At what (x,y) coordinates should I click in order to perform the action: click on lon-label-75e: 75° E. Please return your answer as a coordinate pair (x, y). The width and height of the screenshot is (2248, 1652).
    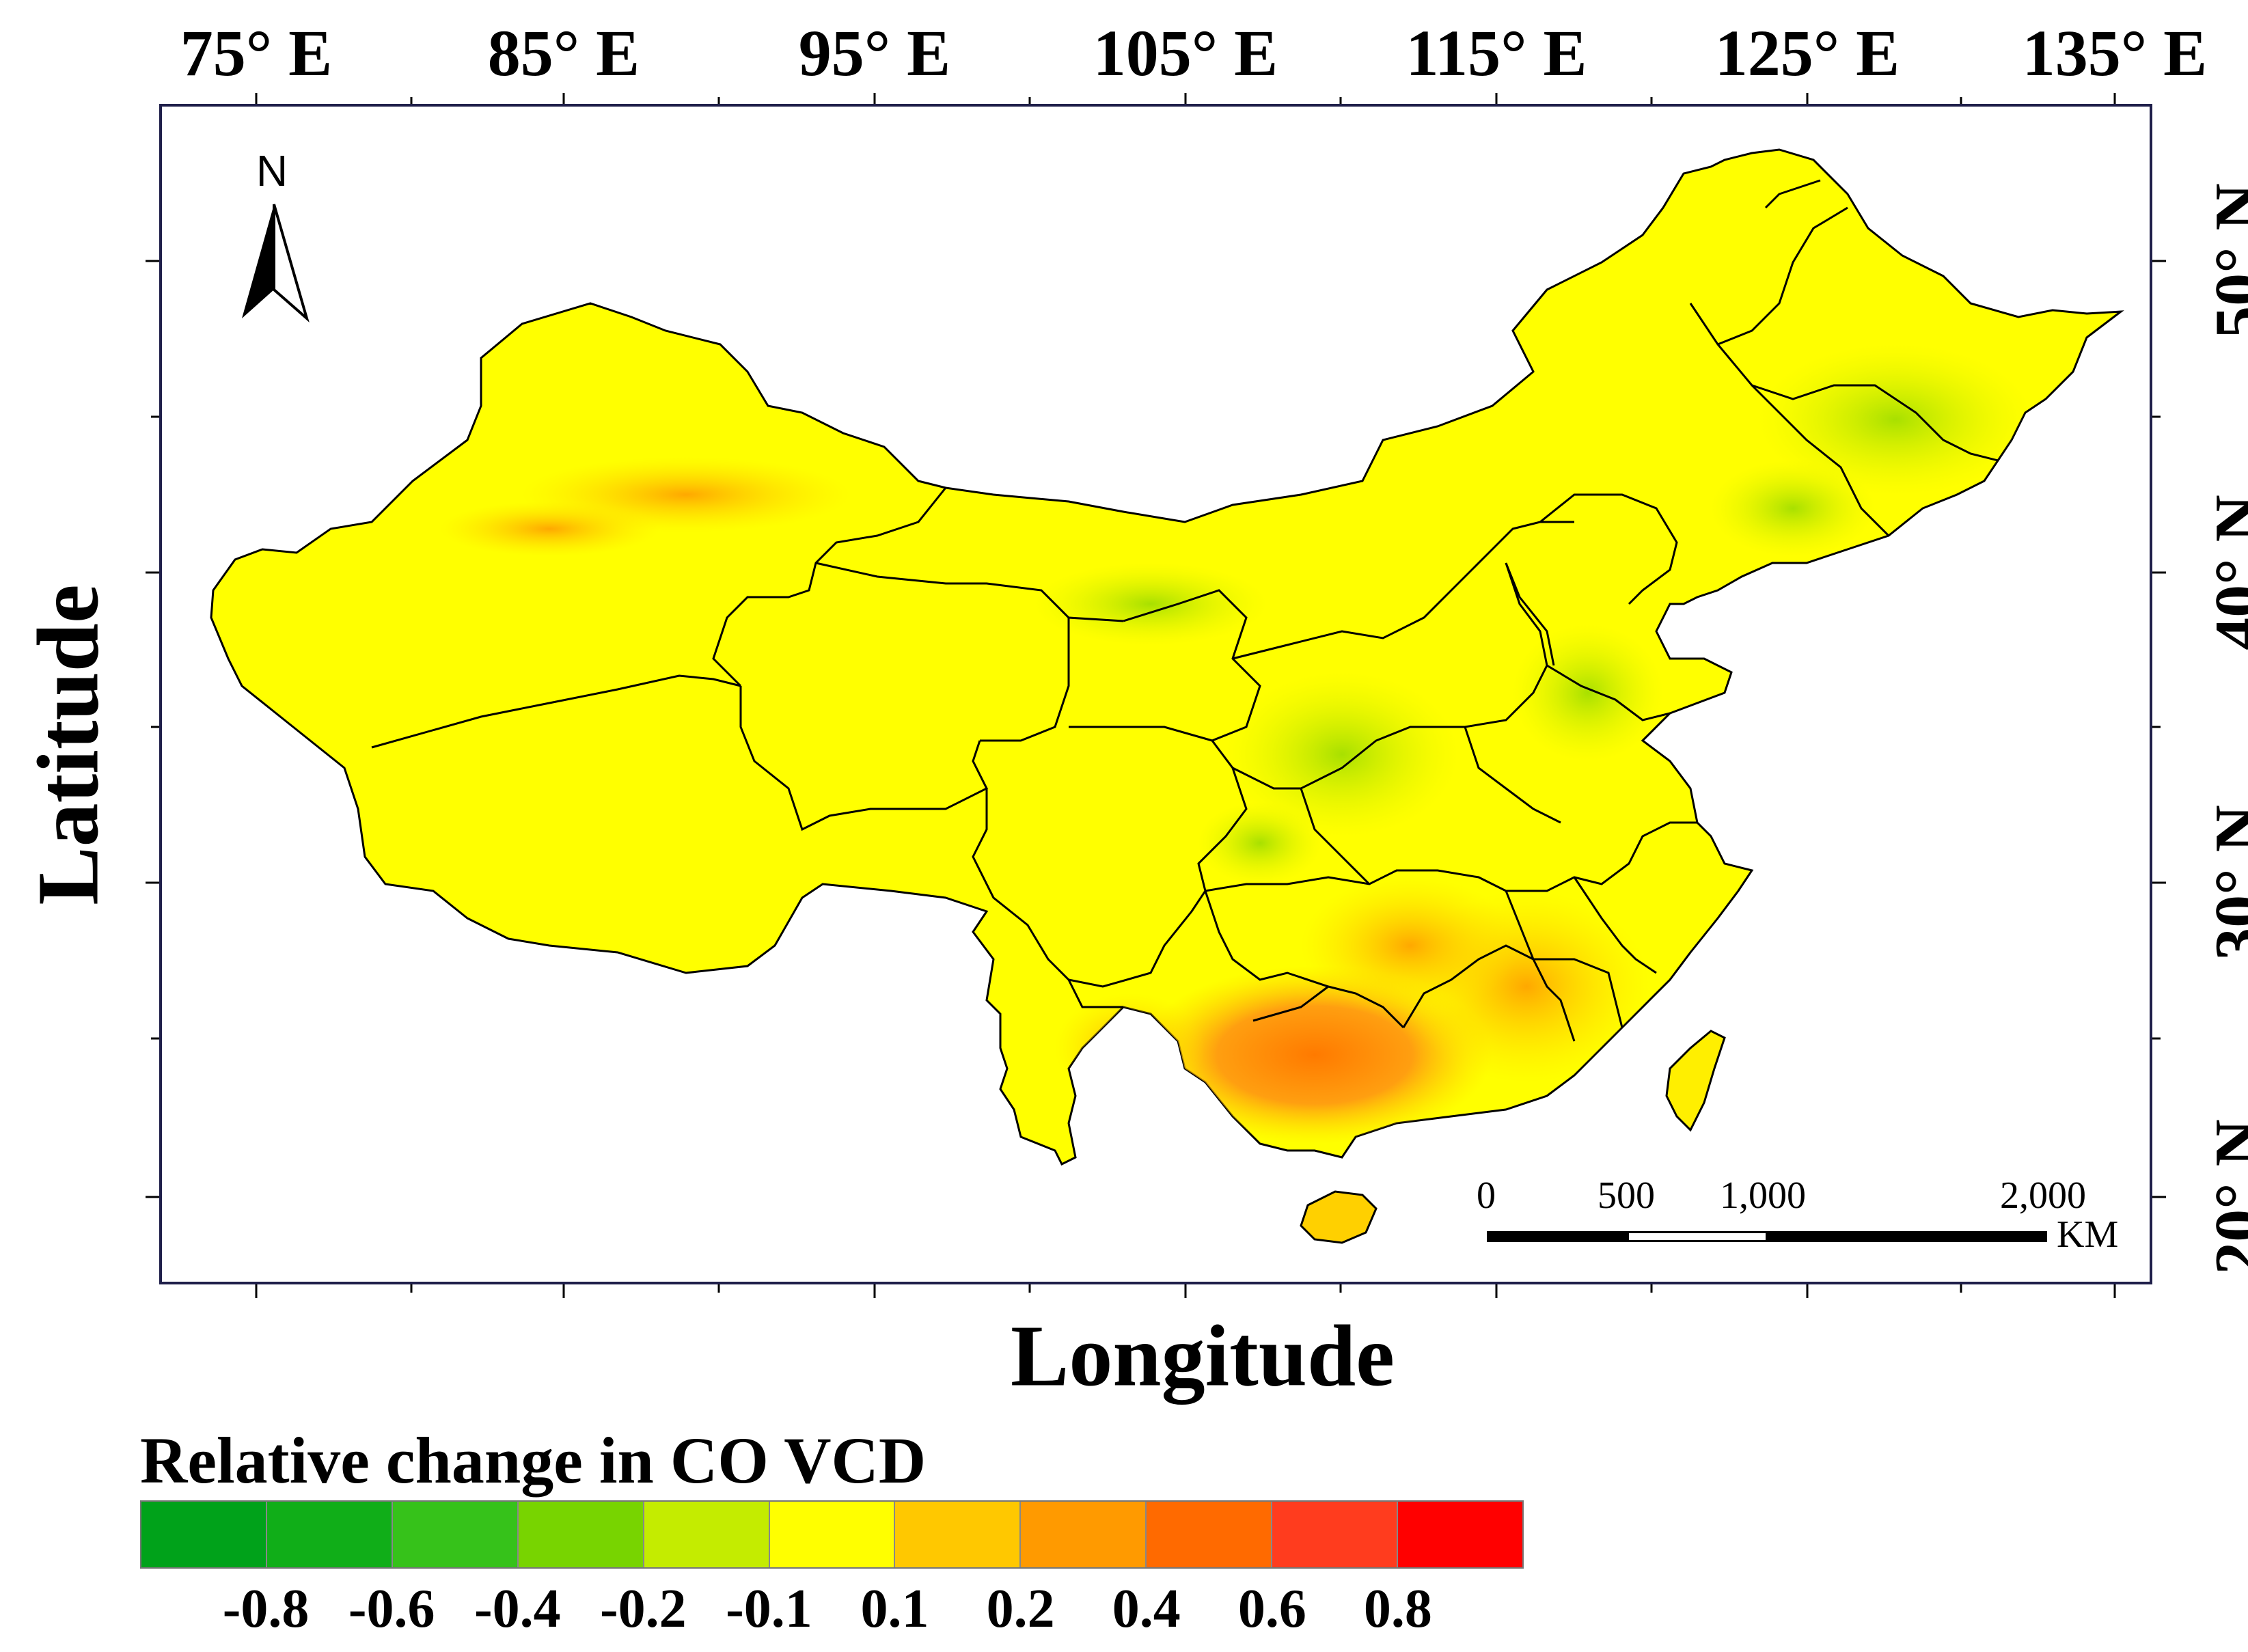
    Looking at the image, I should click on (256, 53).